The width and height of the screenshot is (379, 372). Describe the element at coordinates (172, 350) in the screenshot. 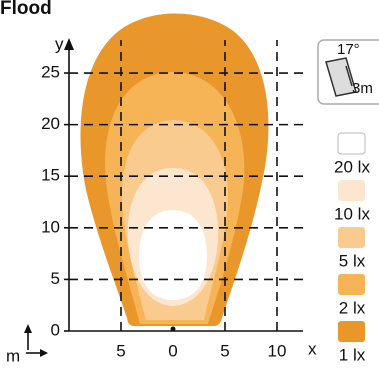

I see `x-tick-label: 0` at that location.